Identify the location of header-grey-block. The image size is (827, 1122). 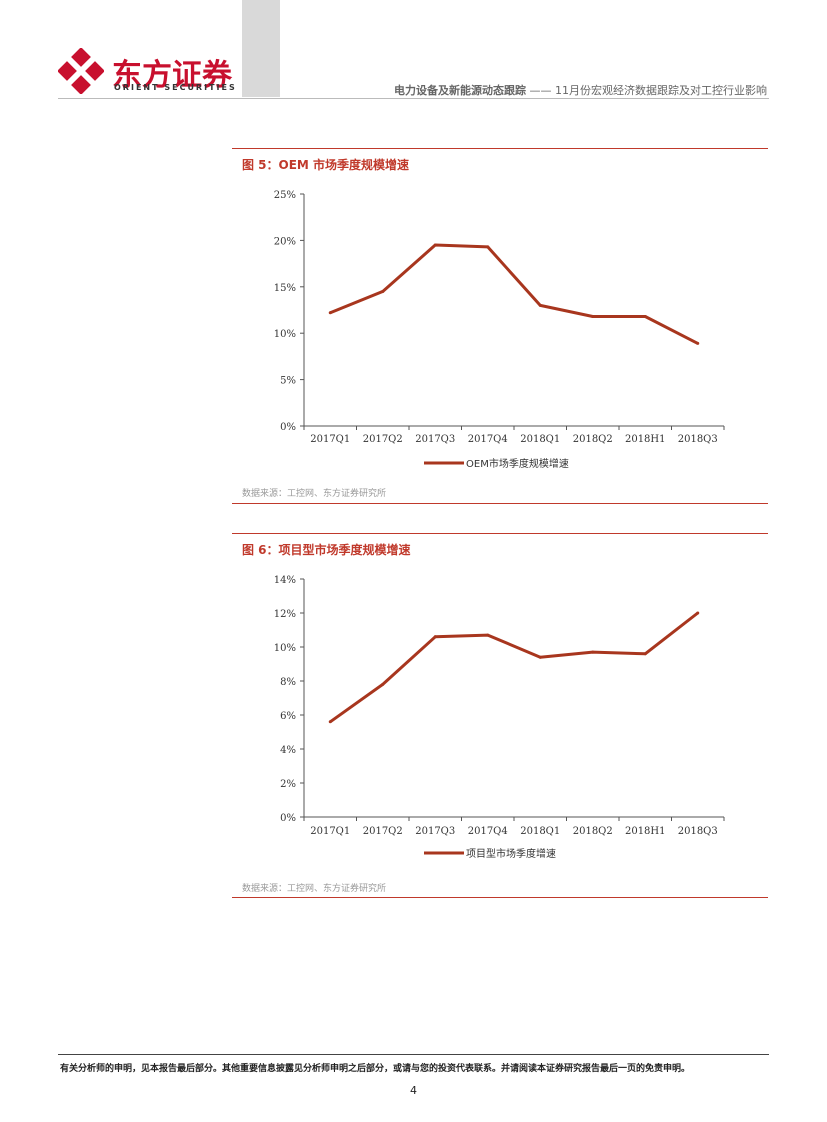
(261, 48).